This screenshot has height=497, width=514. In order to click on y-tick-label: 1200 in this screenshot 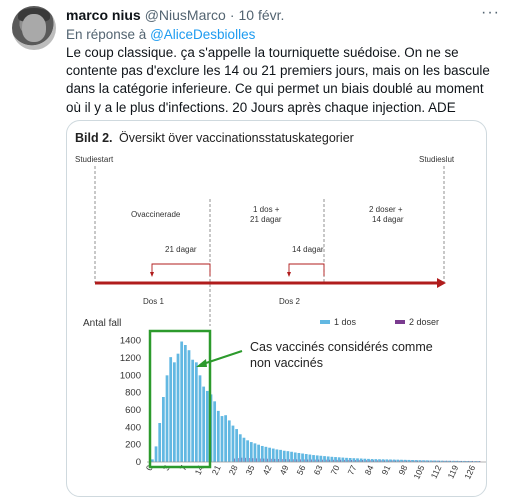, I will do `click(130, 358)`.